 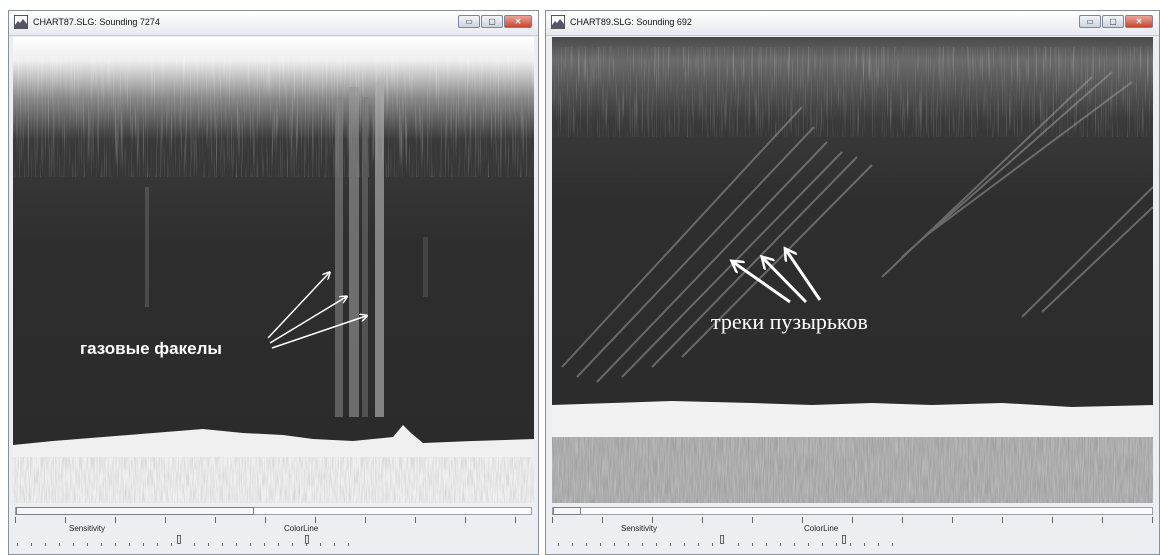 What do you see at coordinates (96, 22) in the screenshot?
I see `window-title: CHART87.SLG: Sounding 7274` at bounding box center [96, 22].